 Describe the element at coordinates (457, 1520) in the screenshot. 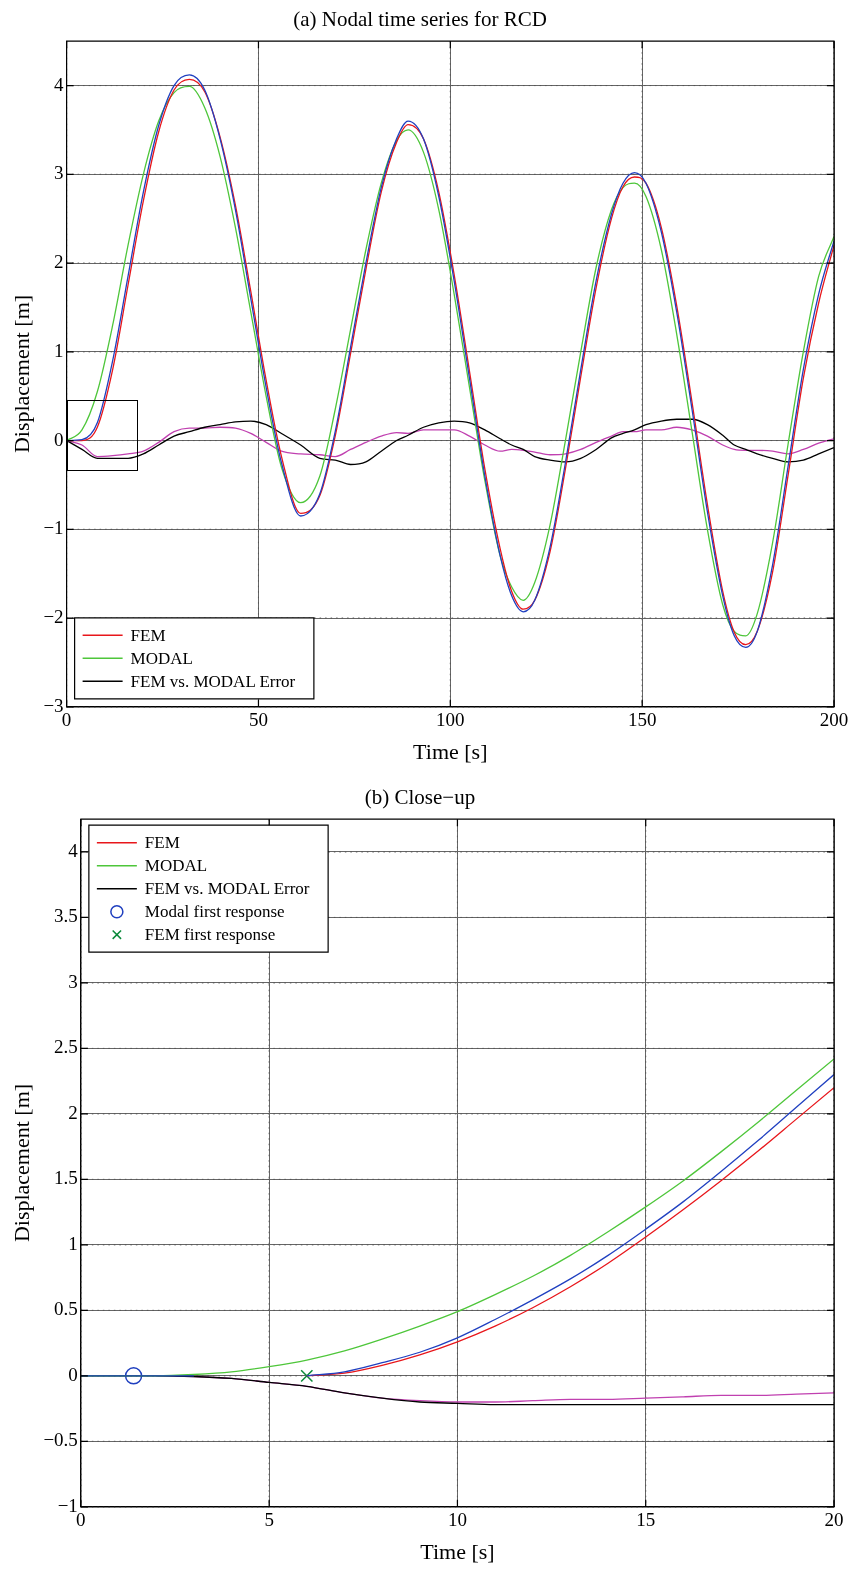

I see `x-tick-label: 10` at that location.